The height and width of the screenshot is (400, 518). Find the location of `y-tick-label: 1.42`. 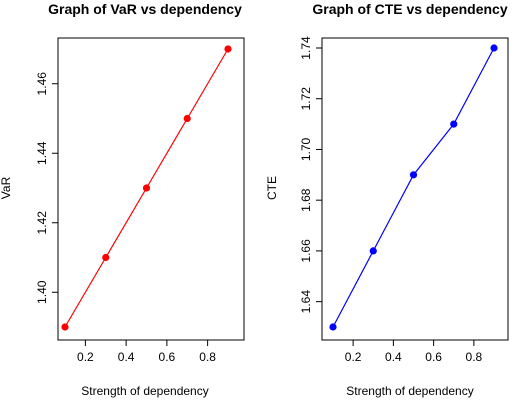

y-tick-label: 1.42 is located at coordinates (42, 223).